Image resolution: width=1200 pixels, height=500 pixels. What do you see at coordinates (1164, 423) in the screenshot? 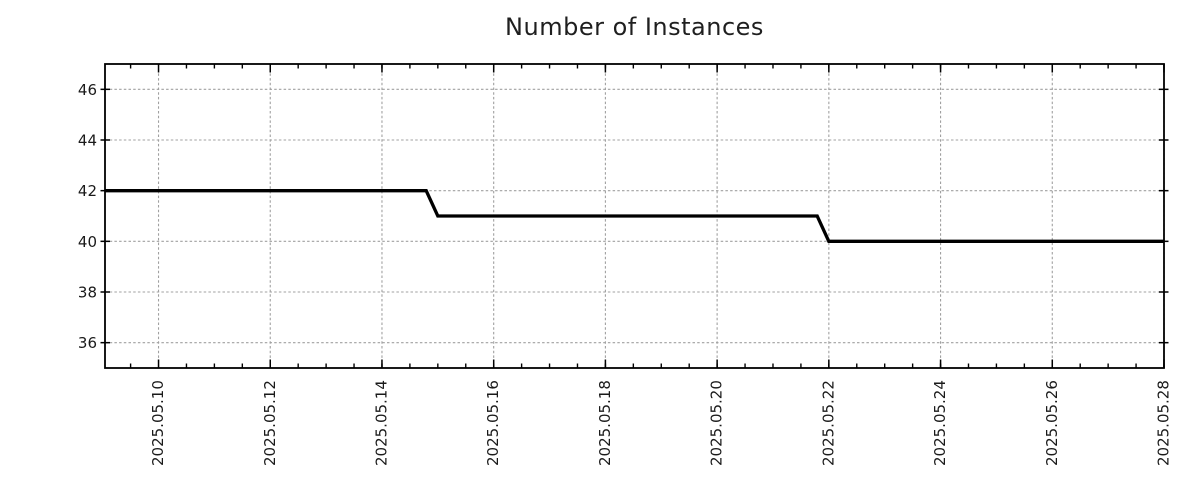
I see `x-tick-label: 2025.05.28` at bounding box center [1164, 423].